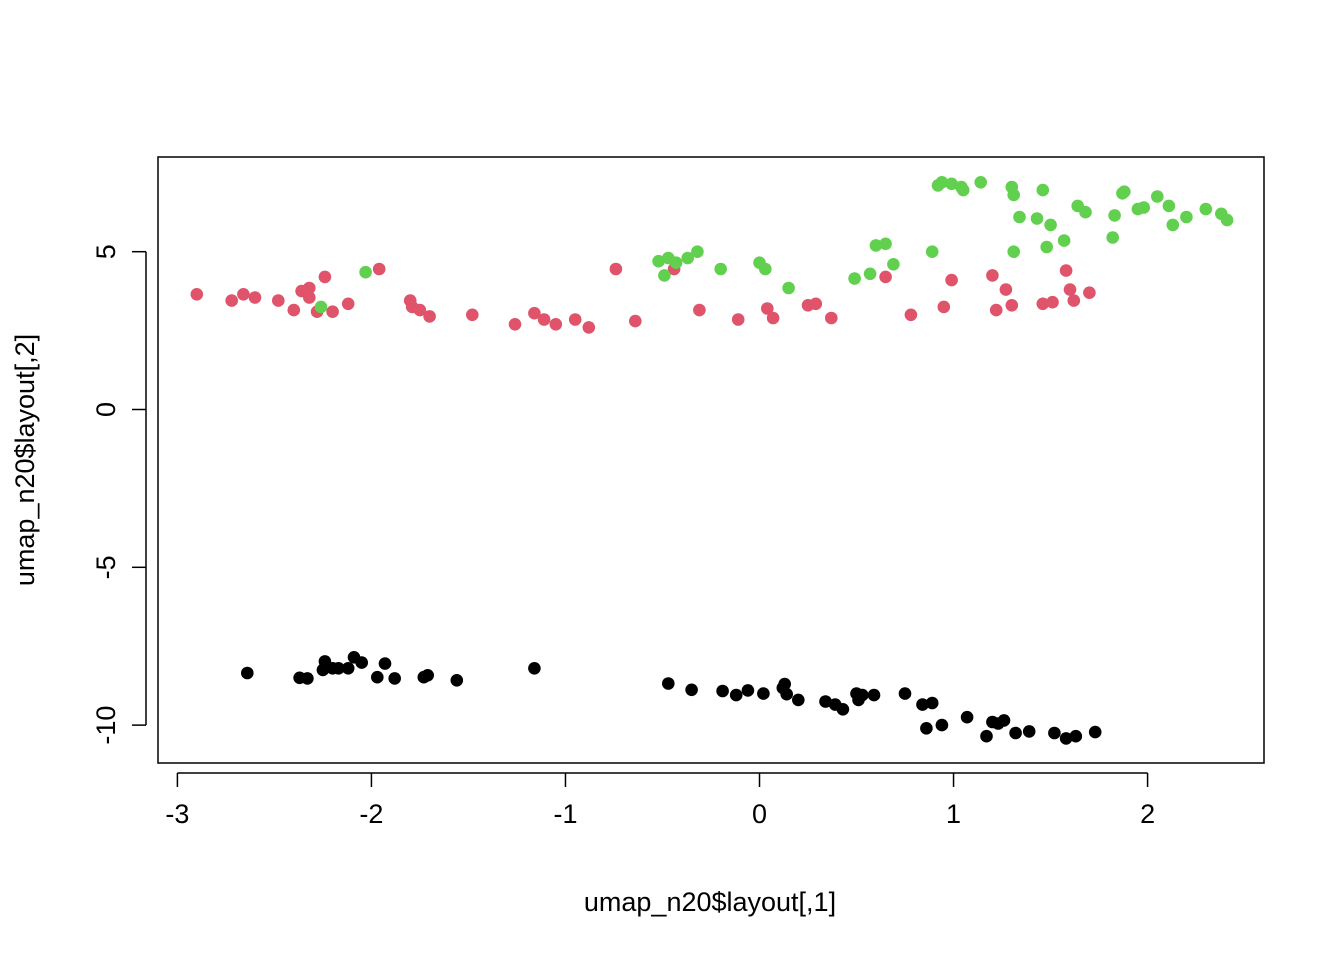 This screenshot has width=1344, height=960. Describe the element at coordinates (660, 800) in the screenshot. I see `x-axis: -3 -2 -1 0 1 2` at that location.